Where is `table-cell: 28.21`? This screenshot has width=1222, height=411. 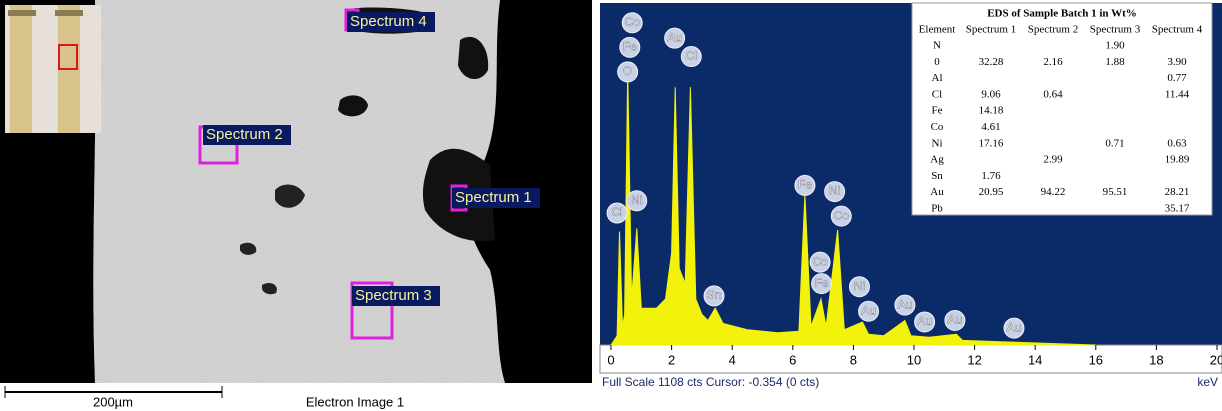 table-cell: 28.21 is located at coordinates (1177, 192).